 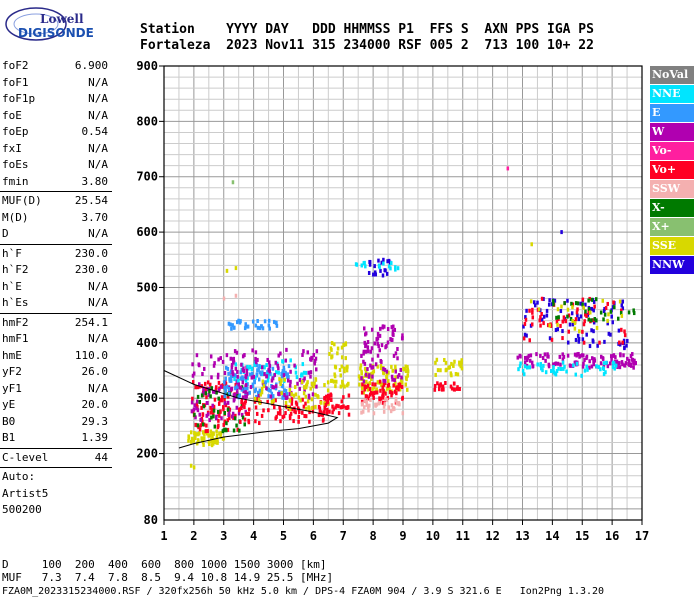 What do you see at coordinates (12, 253) in the screenshot?
I see `param-label: h`F` at bounding box center [12, 253].